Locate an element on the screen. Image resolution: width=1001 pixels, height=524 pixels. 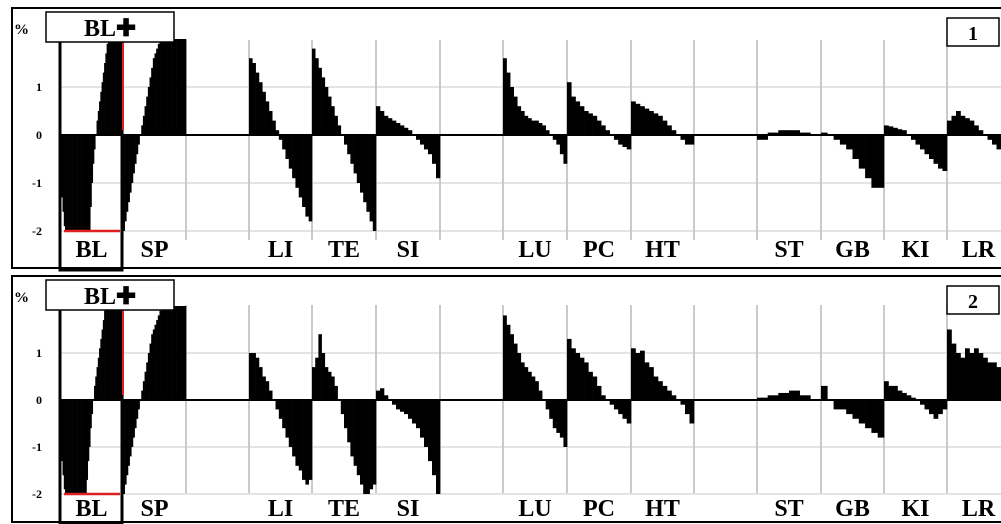
category-label: GB is located at coordinates (852, 509).